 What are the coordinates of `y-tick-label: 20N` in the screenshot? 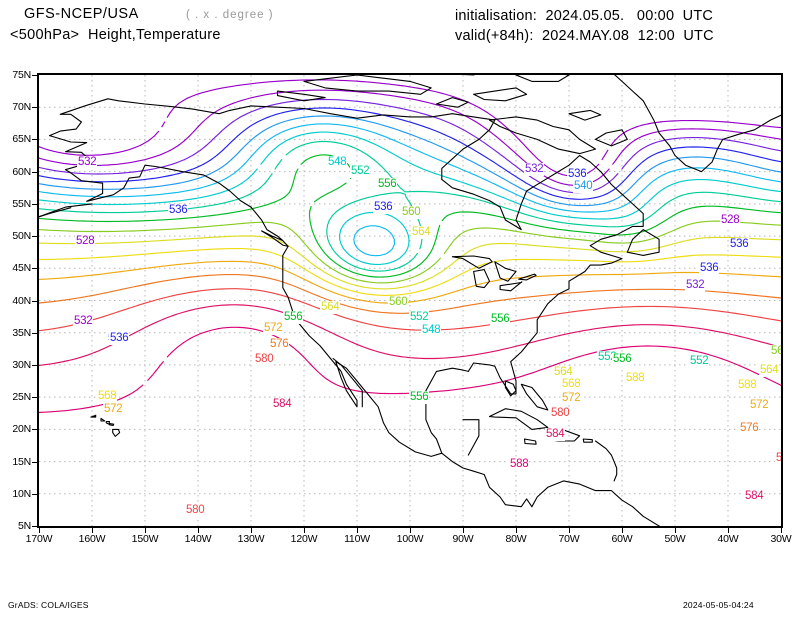 It's located at (21, 429).